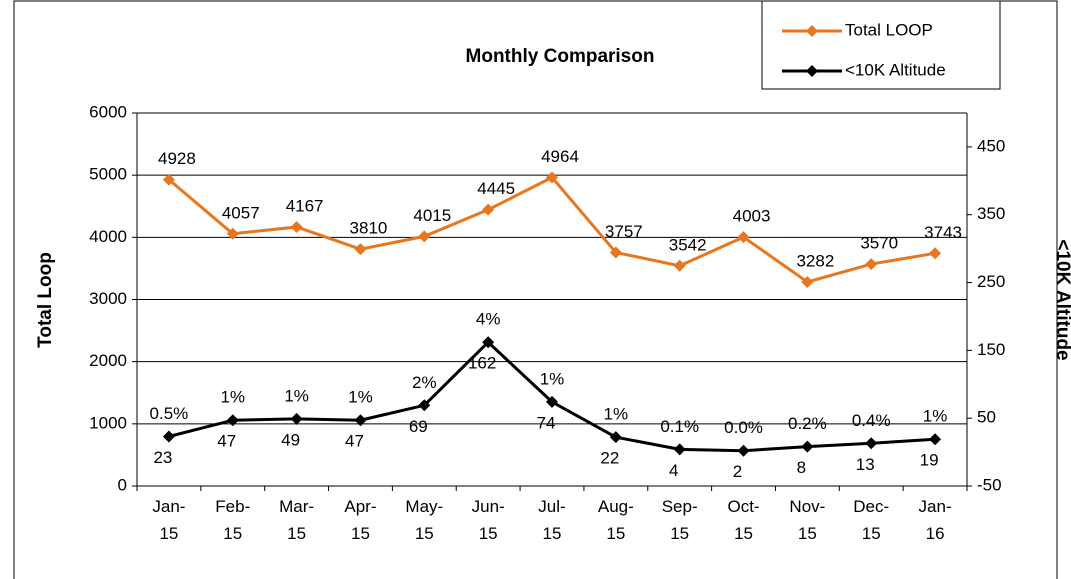 The height and width of the screenshot is (579, 1071). Describe the element at coordinates (108, 236) in the screenshot. I see `y-tick-label: 4000` at that location.